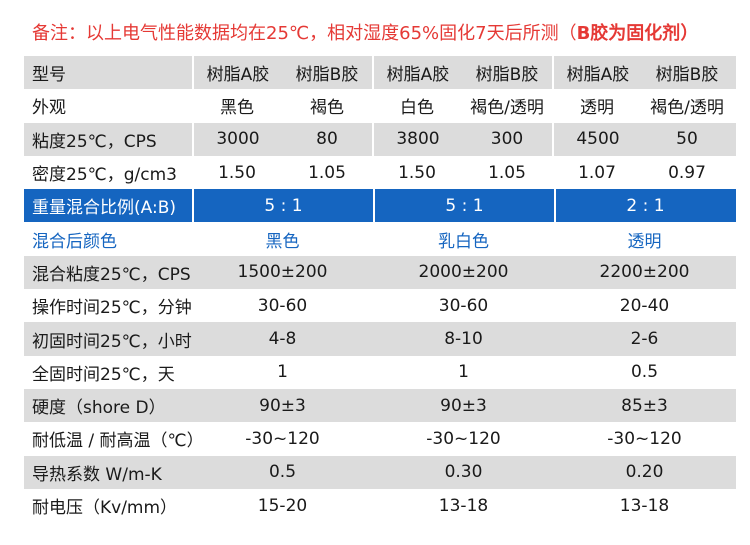 This screenshot has height=545, width=750. Describe the element at coordinates (628, 33) in the screenshot. I see `note-emphasis: B胶为固化剂` at that location.